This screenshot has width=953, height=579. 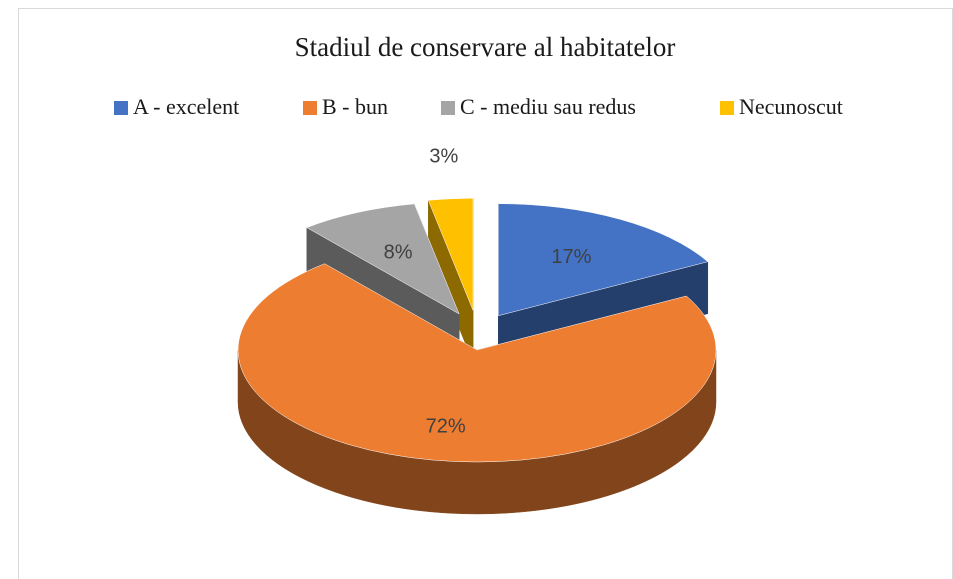 What do you see at coordinates (443, 157) in the screenshot?
I see `data-label: 3%` at bounding box center [443, 157].